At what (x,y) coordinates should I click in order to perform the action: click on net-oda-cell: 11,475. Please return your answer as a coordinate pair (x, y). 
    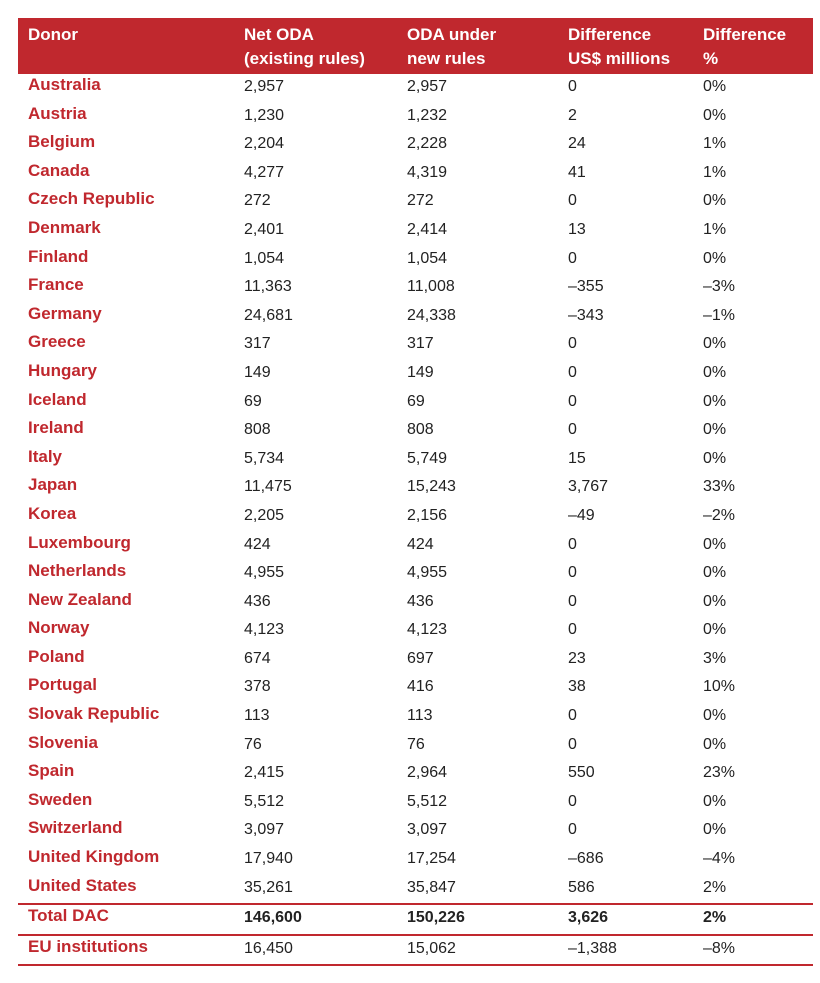
    Looking at the image, I should click on (268, 487).